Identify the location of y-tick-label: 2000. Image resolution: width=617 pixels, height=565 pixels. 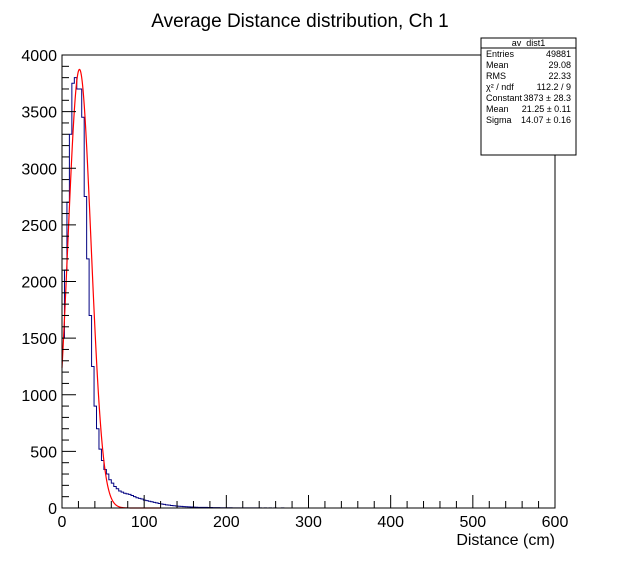
(39, 283).